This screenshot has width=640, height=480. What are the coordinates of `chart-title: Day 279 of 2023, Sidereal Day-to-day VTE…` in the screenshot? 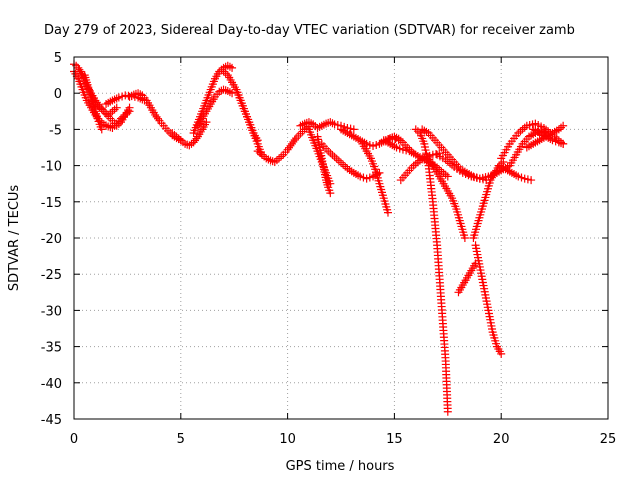 It's located at (309, 30).